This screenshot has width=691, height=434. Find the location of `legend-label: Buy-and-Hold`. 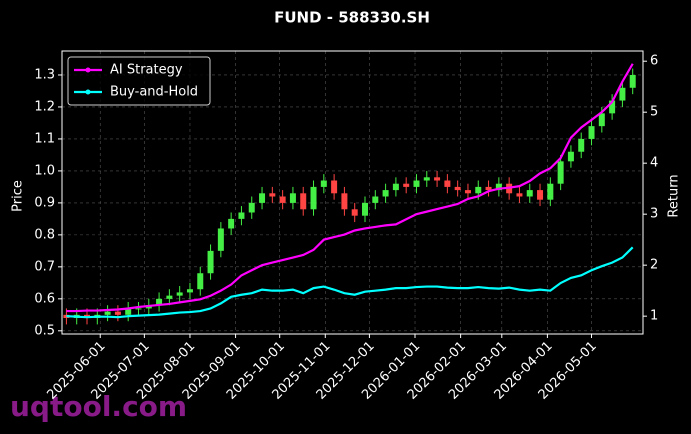

legend-label: Buy-and-Hold is located at coordinates (154, 92).